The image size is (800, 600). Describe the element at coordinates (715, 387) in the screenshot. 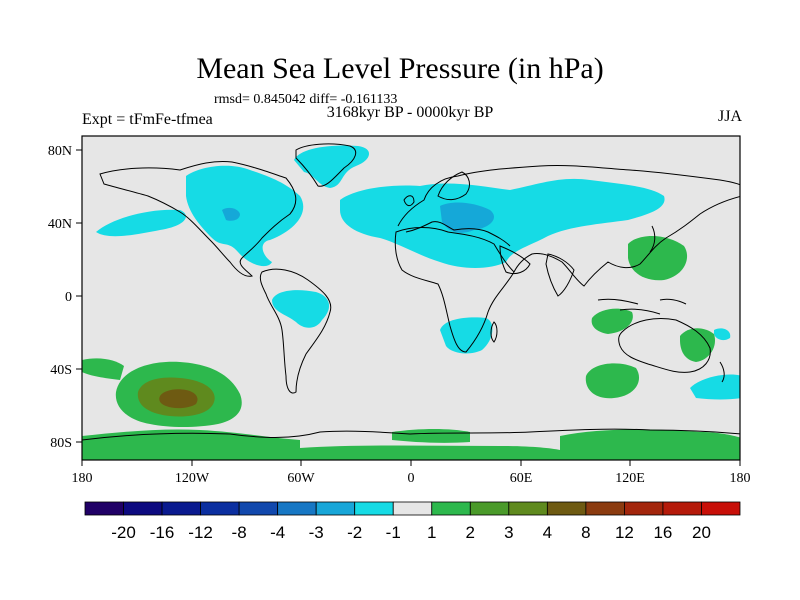

I see `southern-ocean-negative-area` at that location.